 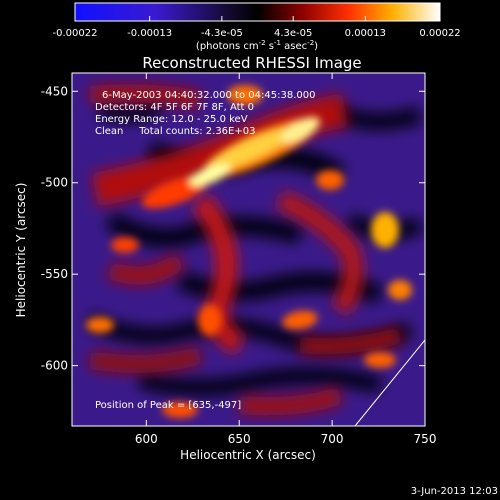 What do you see at coordinates (293, 33) in the screenshot?
I see `colorbar-tick-label: 4.3e-05` at bounding box center [293, 33].